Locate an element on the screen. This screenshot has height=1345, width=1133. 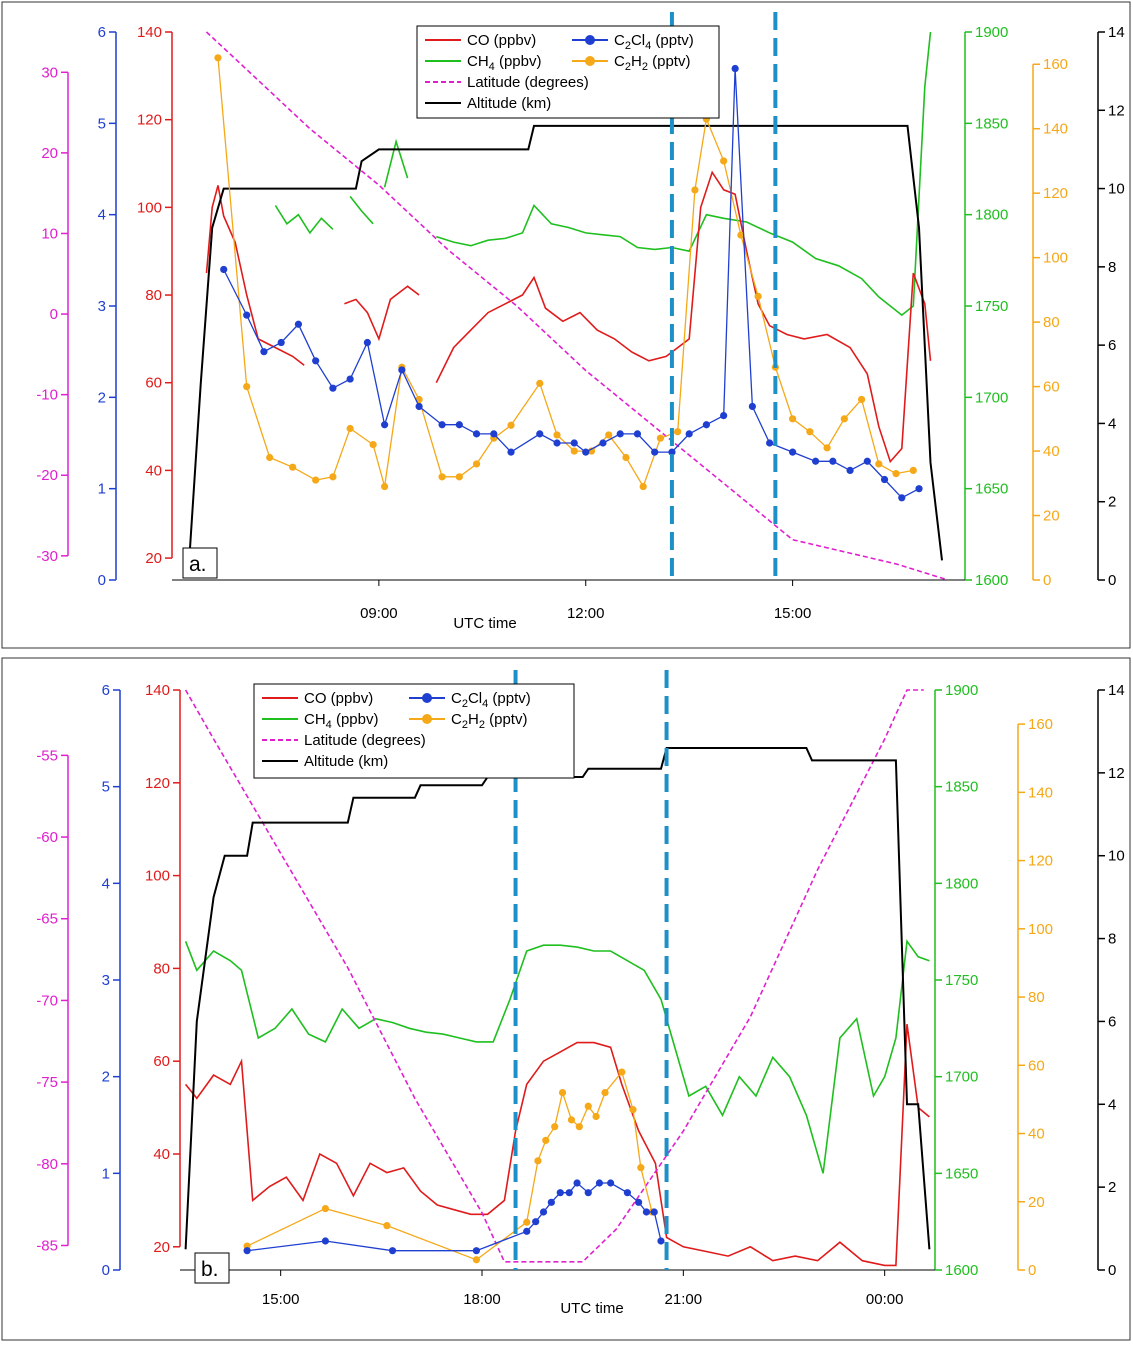
y-tick-label: -20 is located at coordinates (47, 475).